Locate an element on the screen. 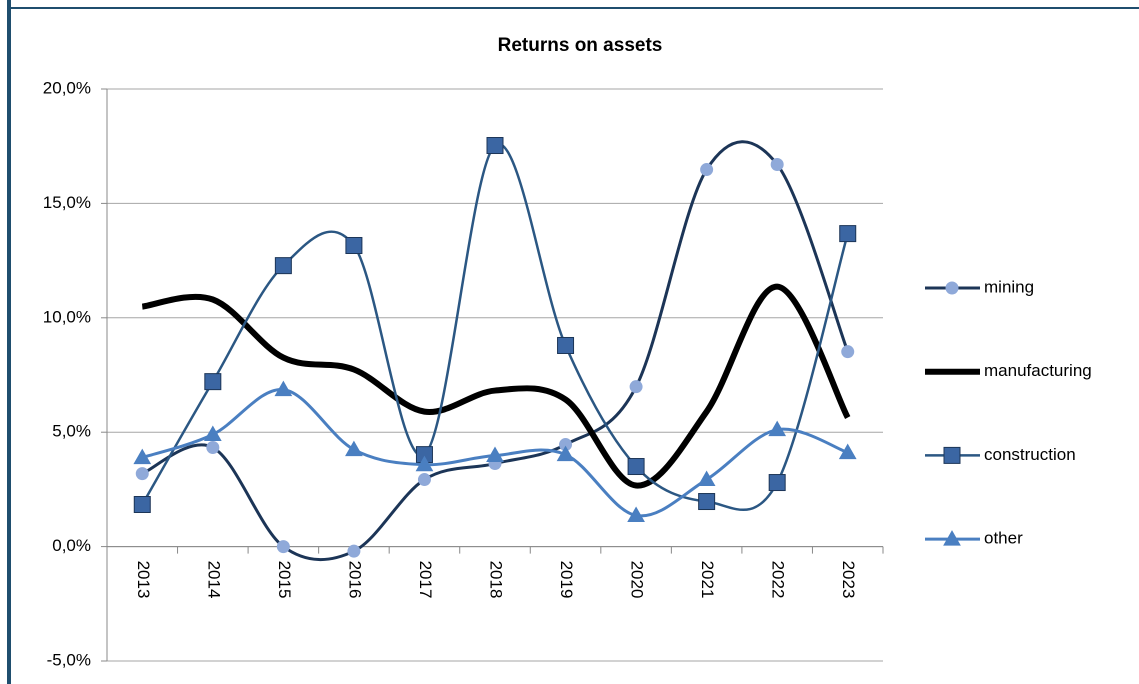  x-tick-label: 2022 is located at coordinates (778, 580).